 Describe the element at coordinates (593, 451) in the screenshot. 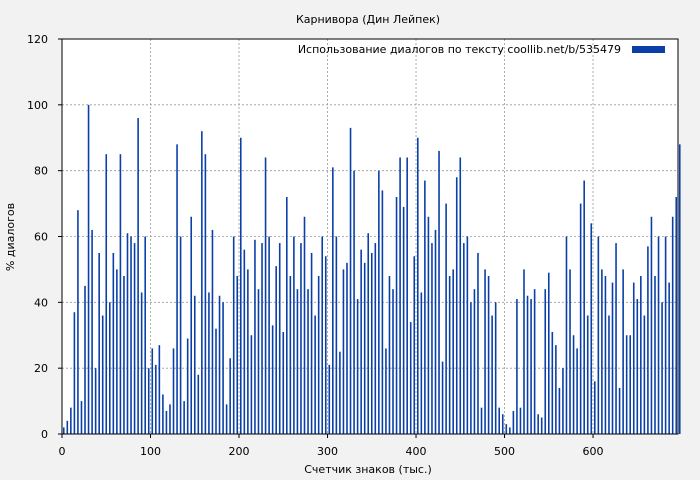

I see `x-tick-label: 600` at that location.